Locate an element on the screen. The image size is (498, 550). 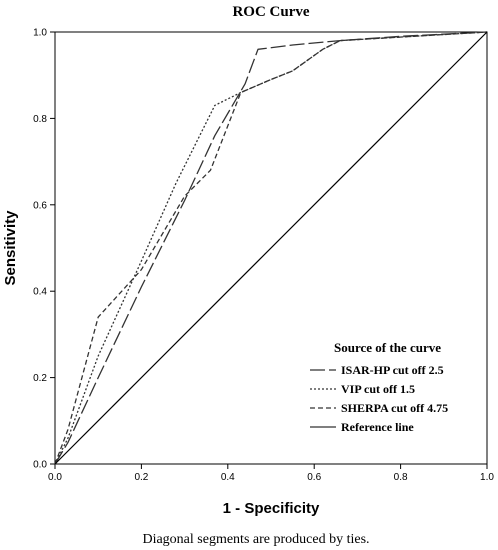
y-tick-label: 0.4 is located at coordinates (40, 292).